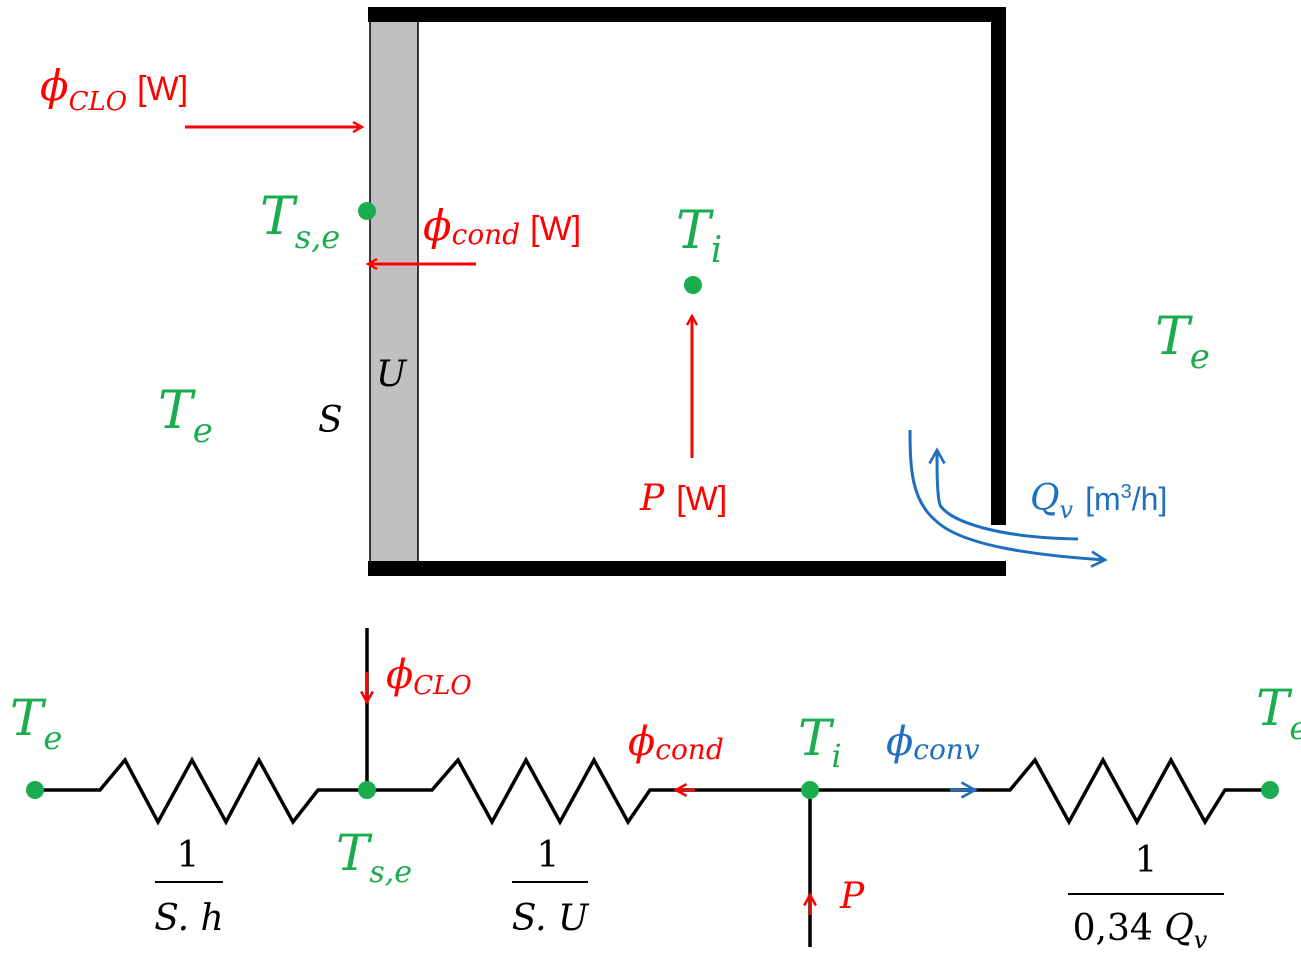  I want to click on node-t-e-right, so click(1270, 790).